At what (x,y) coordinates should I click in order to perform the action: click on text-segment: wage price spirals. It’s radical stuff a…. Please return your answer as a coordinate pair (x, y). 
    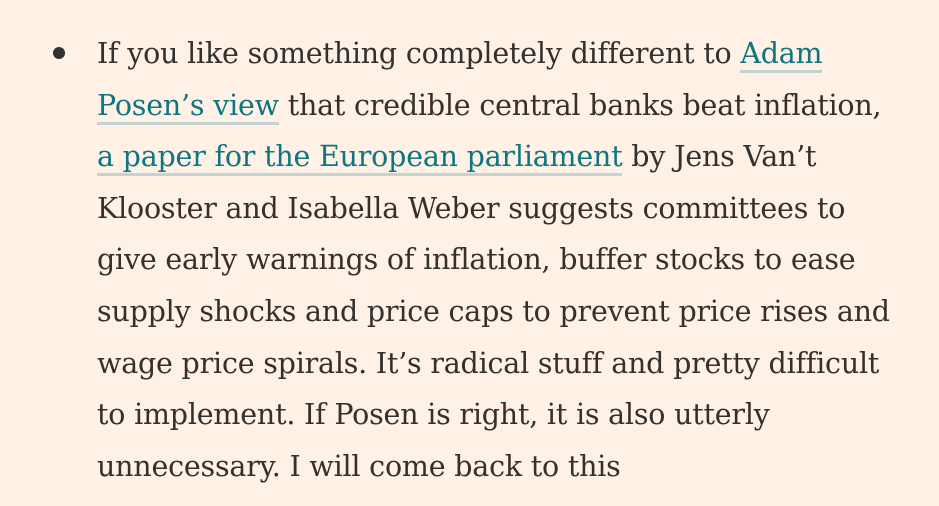
    Looking at the image, I should click on (488, 363).